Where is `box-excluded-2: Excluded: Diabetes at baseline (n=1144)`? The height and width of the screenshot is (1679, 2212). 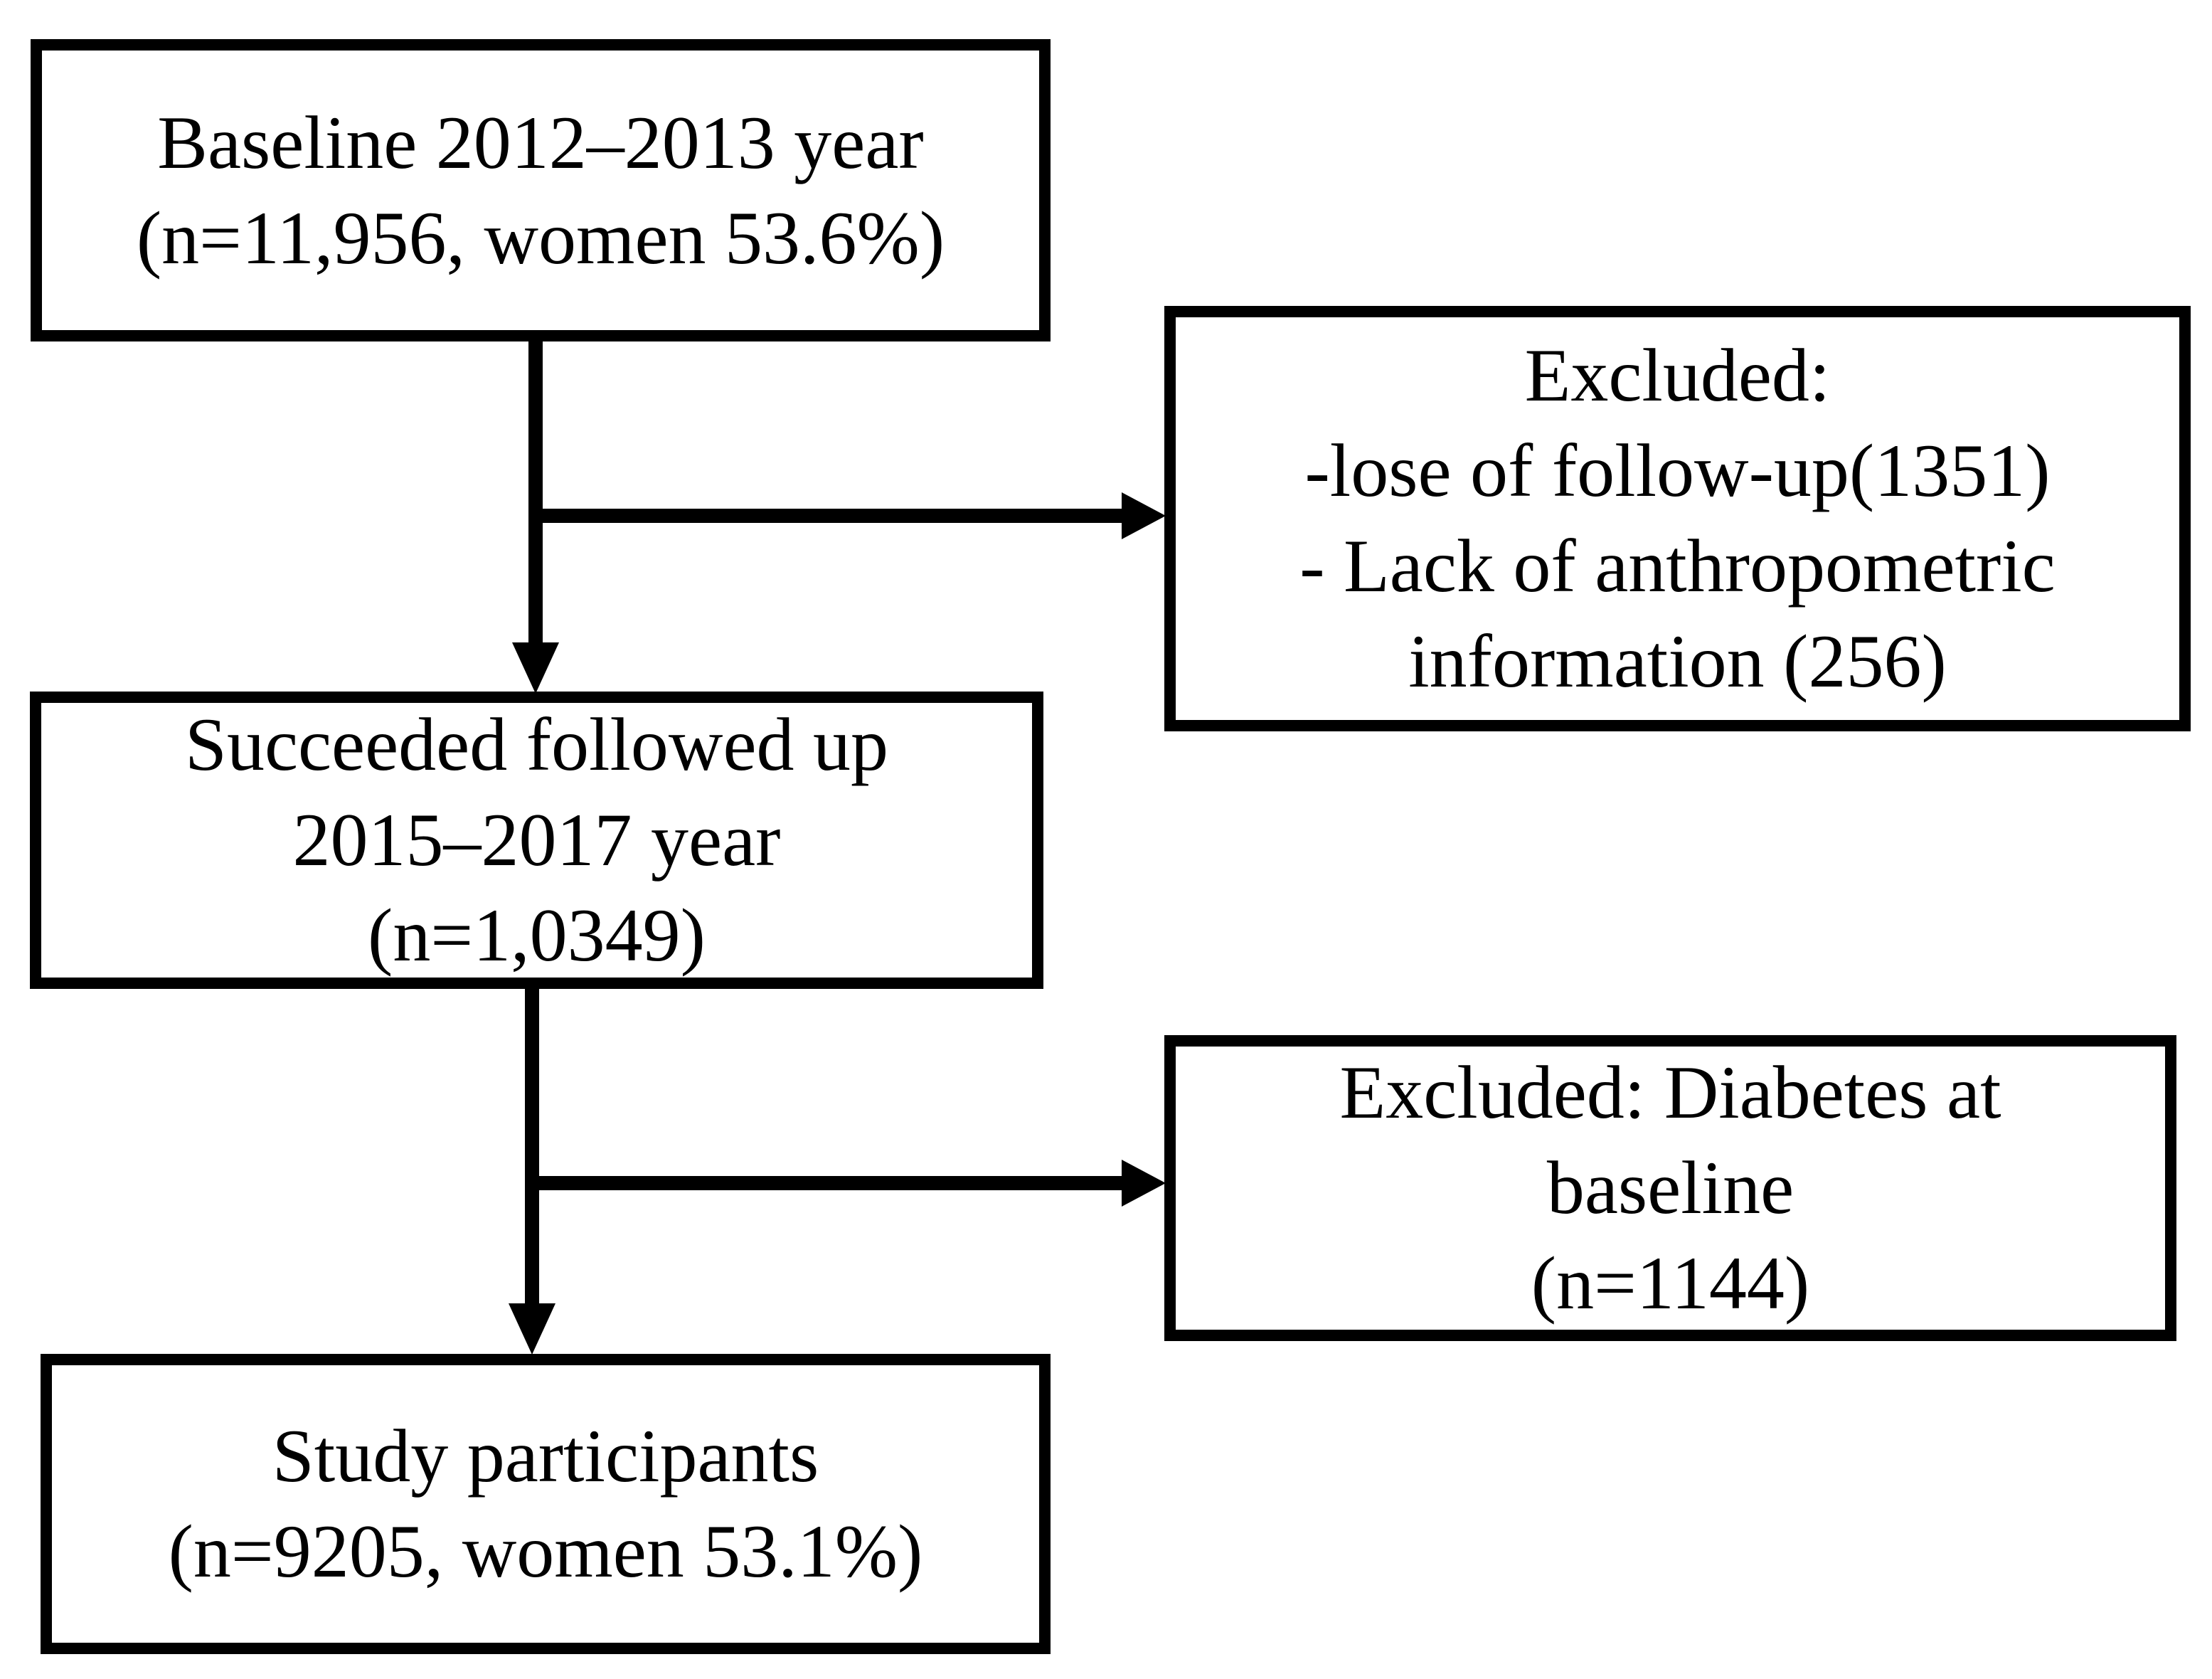
box-excluded-2: Excluded: Diabetes at baseline (n=1144) is located at coordinates (1670, 1188).